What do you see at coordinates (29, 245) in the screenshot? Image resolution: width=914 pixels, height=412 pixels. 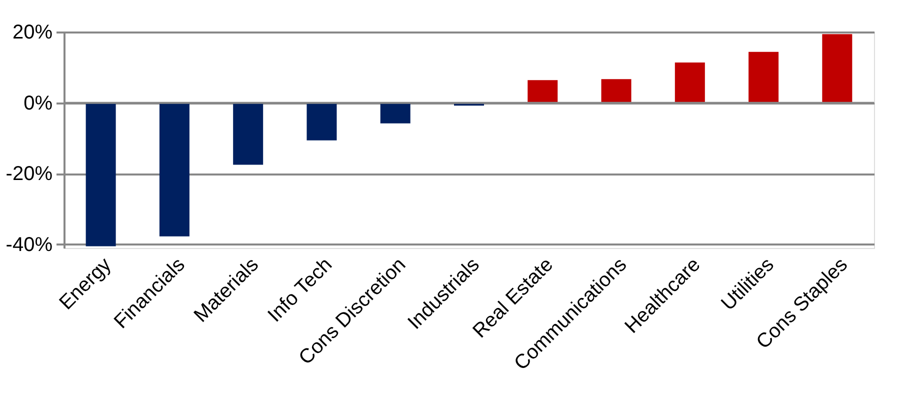 I see `y-tick-label: -40%` at bounding box center [29, 245].